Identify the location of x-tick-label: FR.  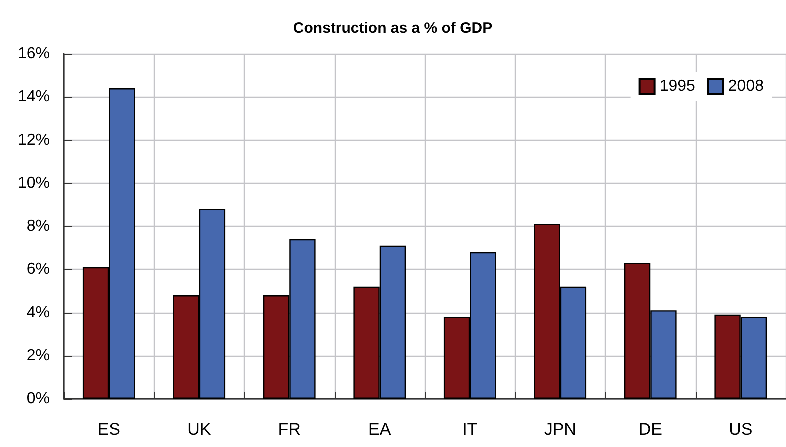
(289, 429).